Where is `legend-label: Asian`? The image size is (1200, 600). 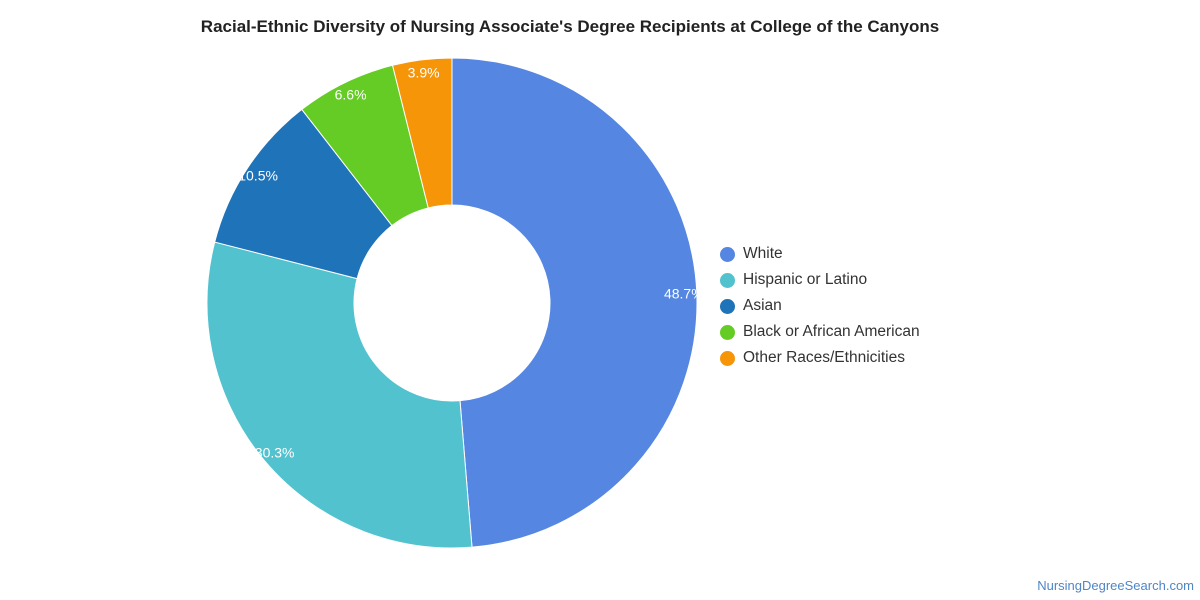
legend-label: Asian is located at coordinates (762, 305).